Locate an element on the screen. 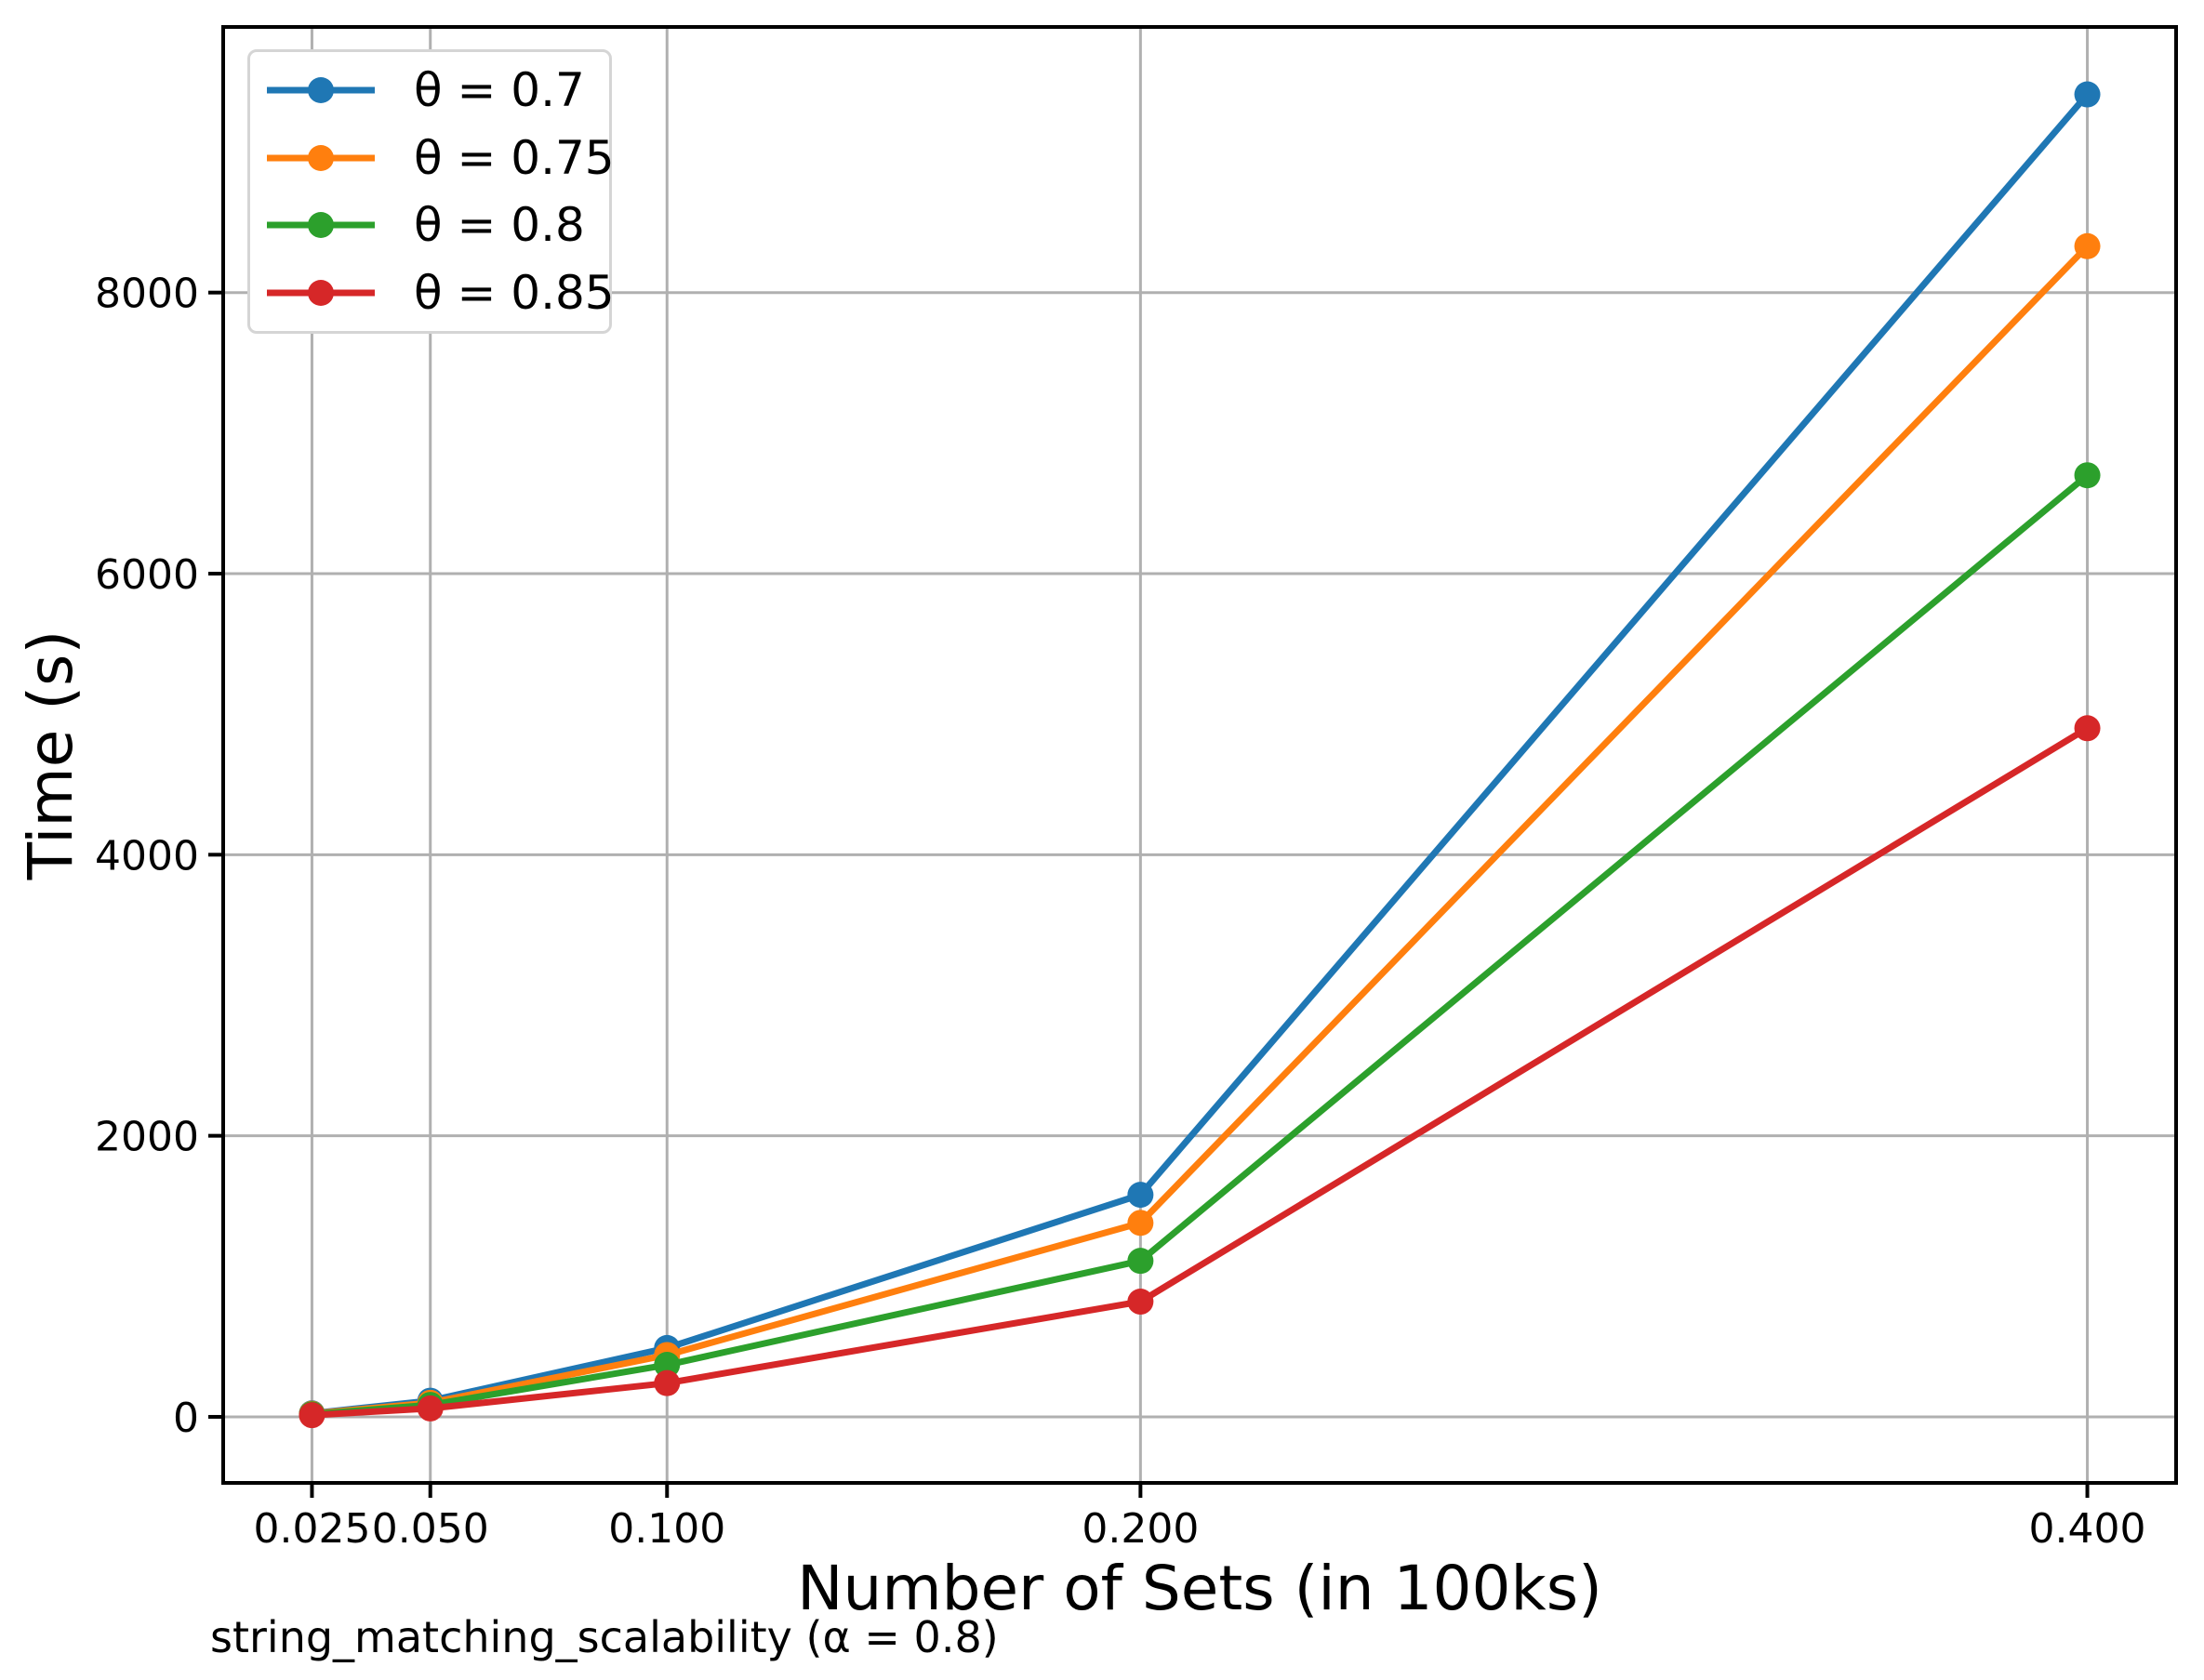  x-tick-label: 0.025 is located at coordinates (312, 1529).